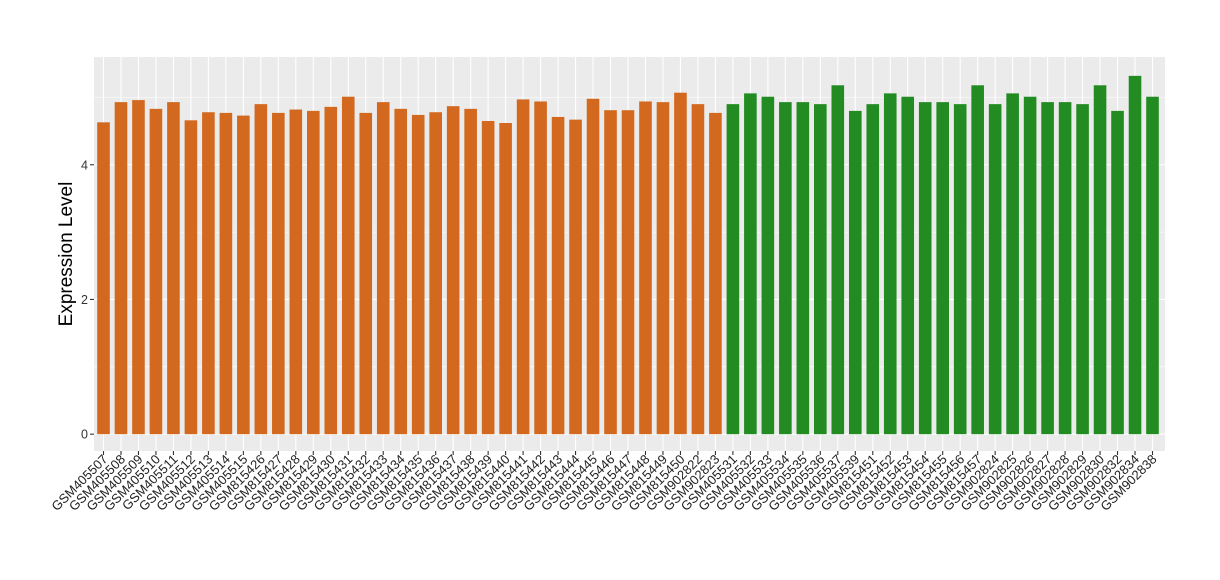  What do you see at coordinates (785, 268) in the screenshot?
I see `bar-GSM405534` at bounding box center [785, 268].